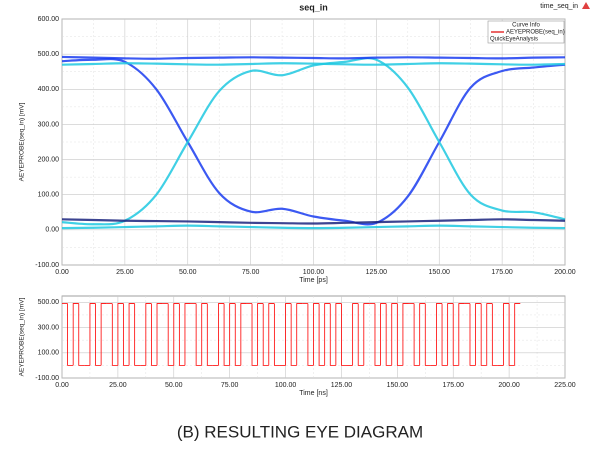 Image resolution: width=600 pixels, height=455 pixels. What do you see at coordinates (526, 26) in the screenshot?
I see `legend-title: Curve Info` at bounding box center [526, 26].